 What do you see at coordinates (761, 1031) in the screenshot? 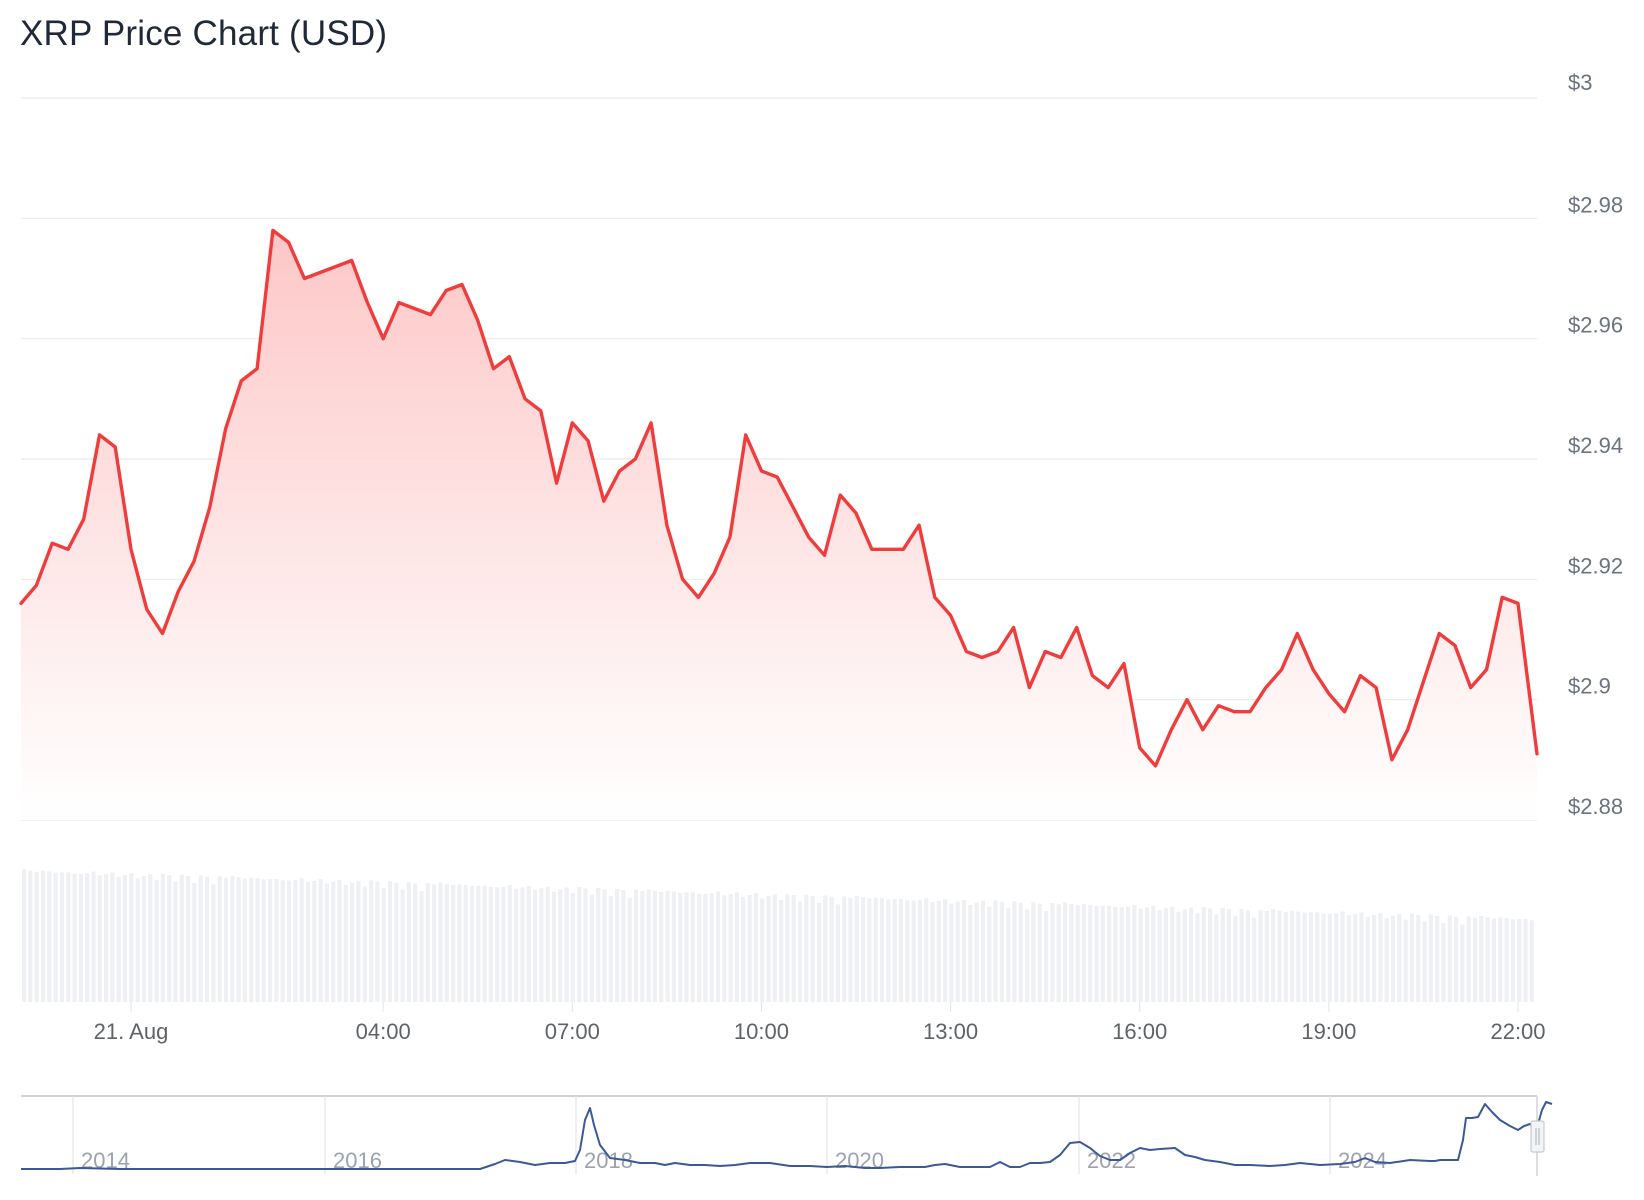
I see `x-tick-label: 10:00` at bounding box center [761, 1031].